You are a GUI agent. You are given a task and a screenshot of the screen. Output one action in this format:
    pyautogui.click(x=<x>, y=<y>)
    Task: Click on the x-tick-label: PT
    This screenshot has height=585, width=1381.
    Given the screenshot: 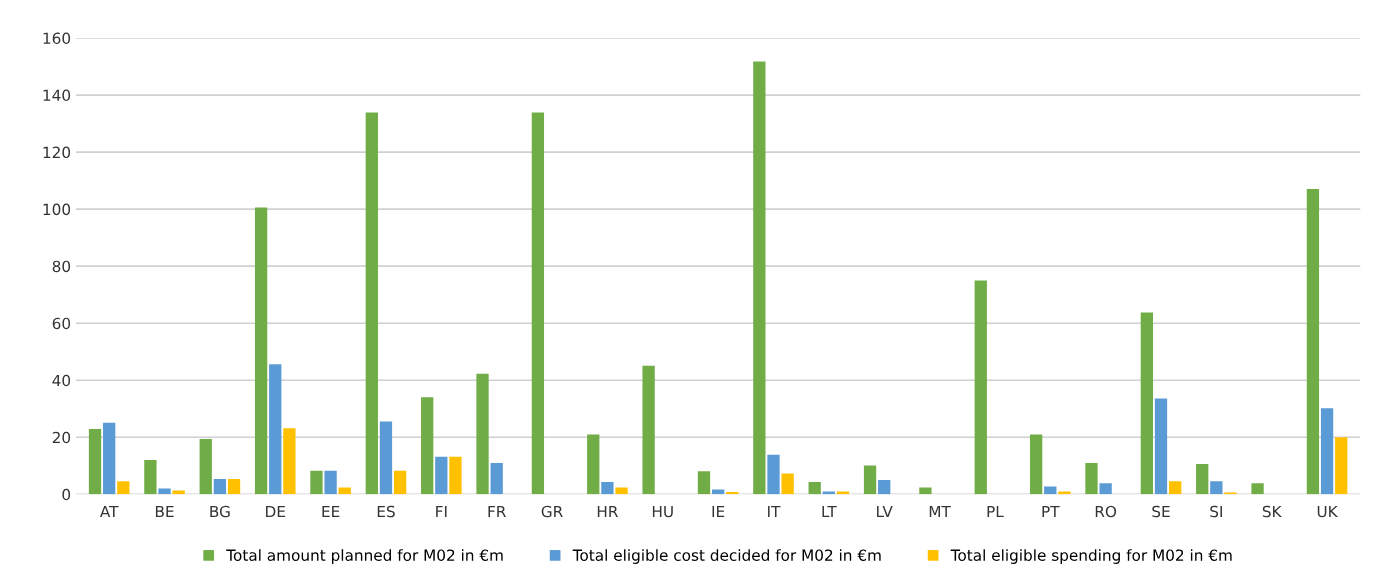 What is the action you would take?
    pyautogui.click(x=1051, y=511)
    